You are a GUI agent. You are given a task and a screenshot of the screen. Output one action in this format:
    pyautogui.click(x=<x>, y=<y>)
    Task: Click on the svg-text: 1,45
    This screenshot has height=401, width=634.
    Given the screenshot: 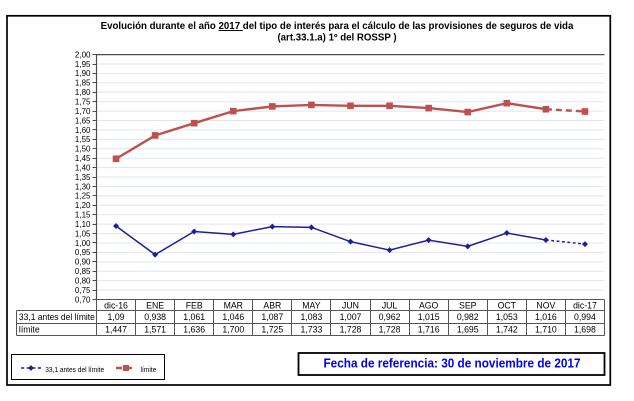 What is the action you would take?
    pyautogui.click(x=83, y=158)
    